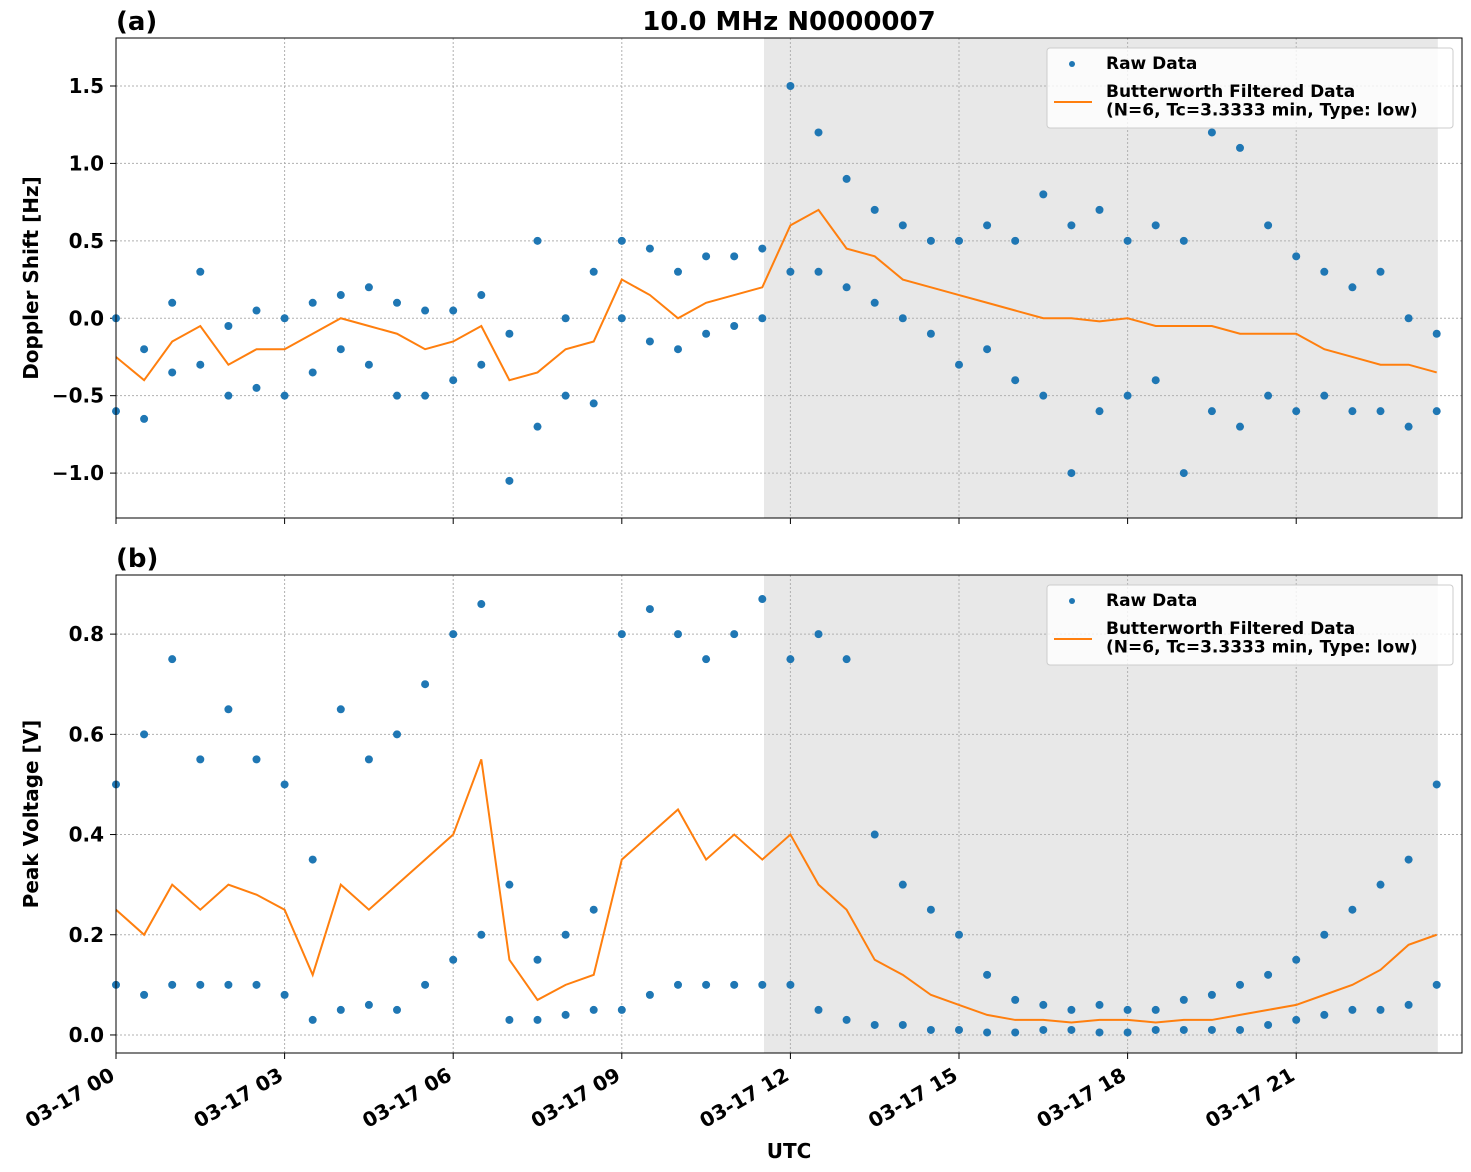 This screenshot has width=1471, height=1172. Describe the element at coordinates (86, 634) in the screenshot. I see `y-tick-label: 0.8` at that location.